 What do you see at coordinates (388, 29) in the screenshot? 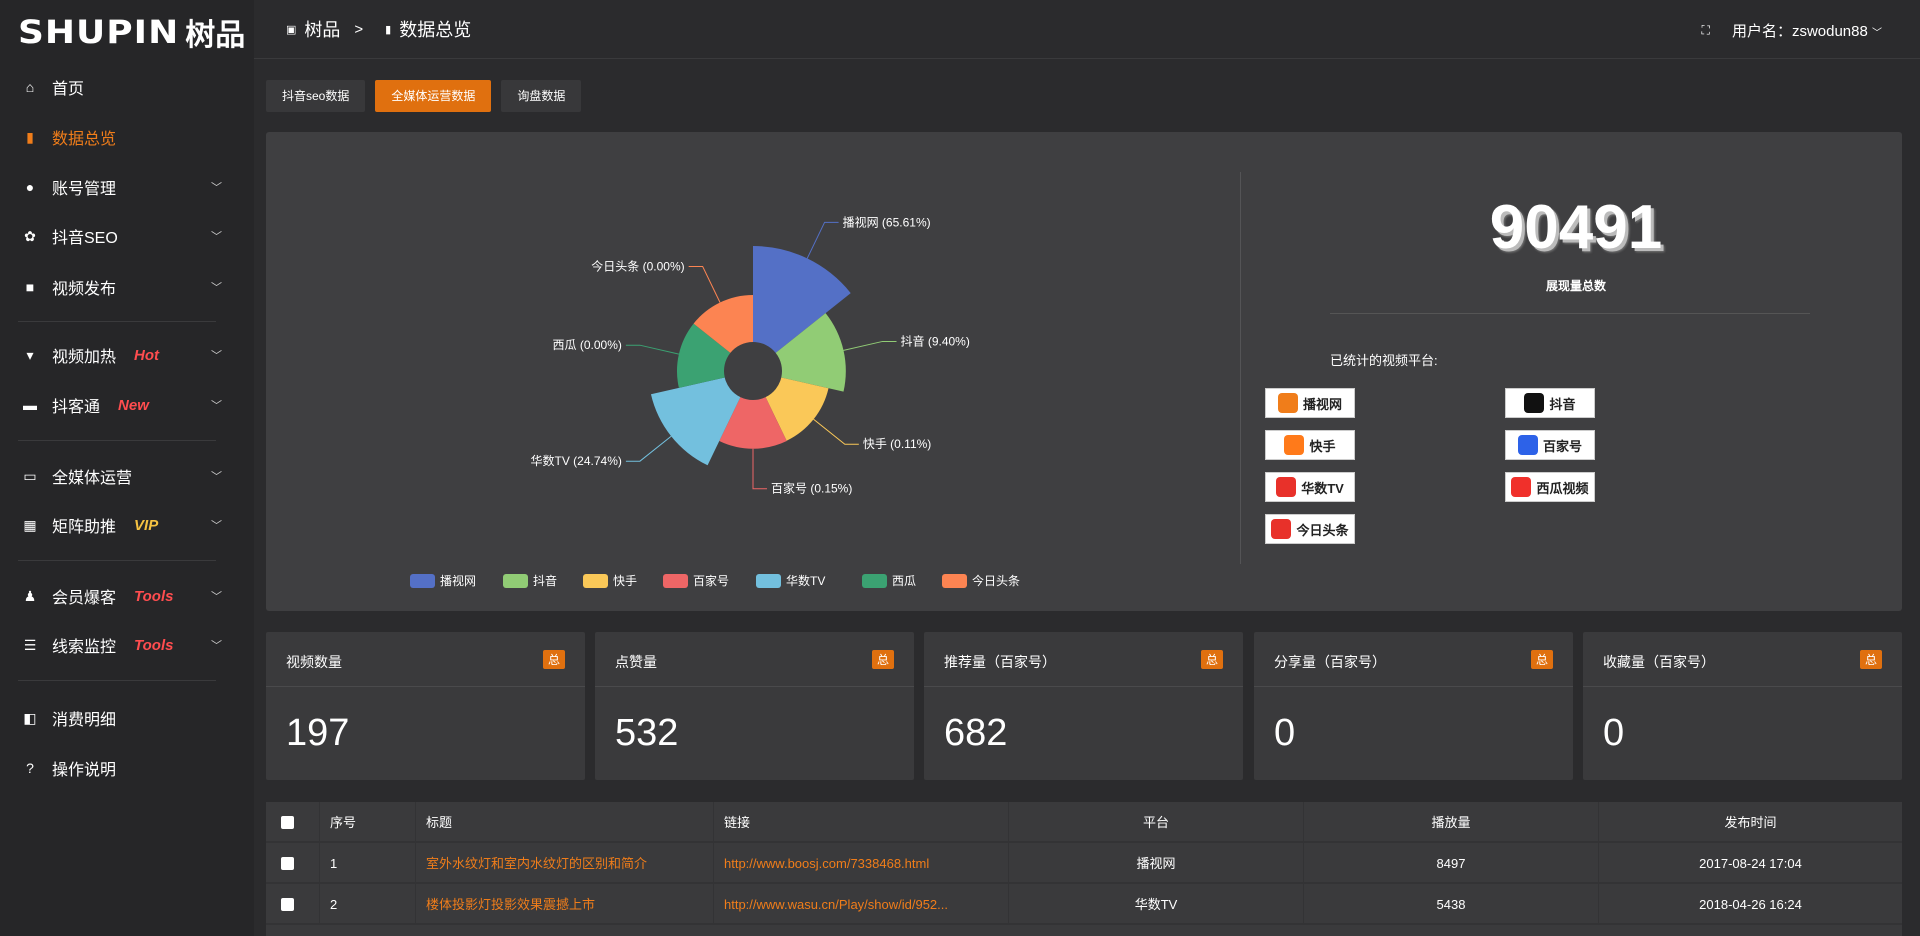
I see `bar-chart-small-icon: ▮` at bounding box center [388, 29].